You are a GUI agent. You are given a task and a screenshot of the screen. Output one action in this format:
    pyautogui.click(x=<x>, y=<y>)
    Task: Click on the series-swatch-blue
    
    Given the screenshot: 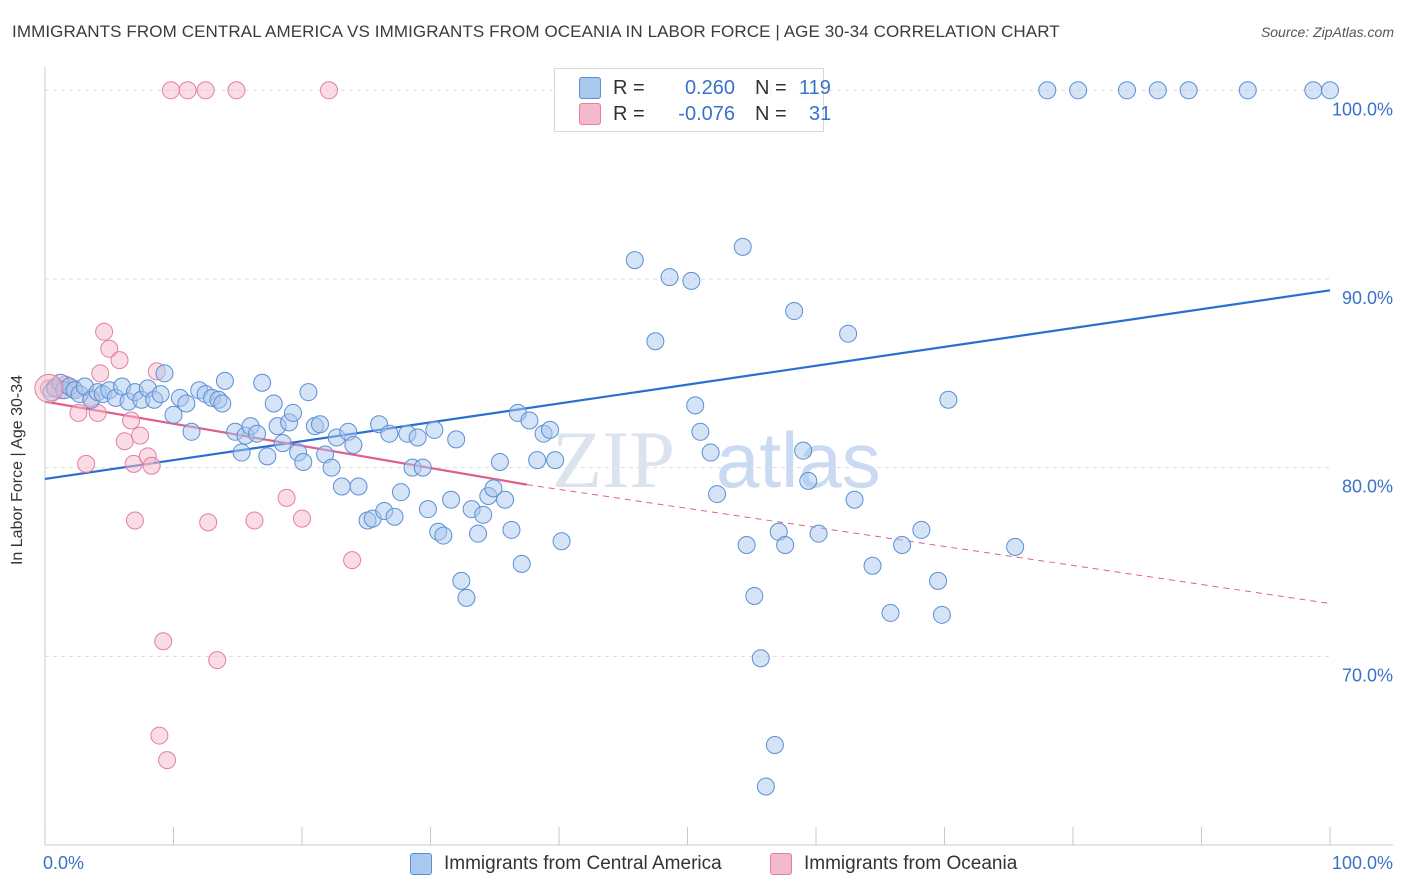 What is the action you would take?
    pyautogui.click(x=421, y=864)
    